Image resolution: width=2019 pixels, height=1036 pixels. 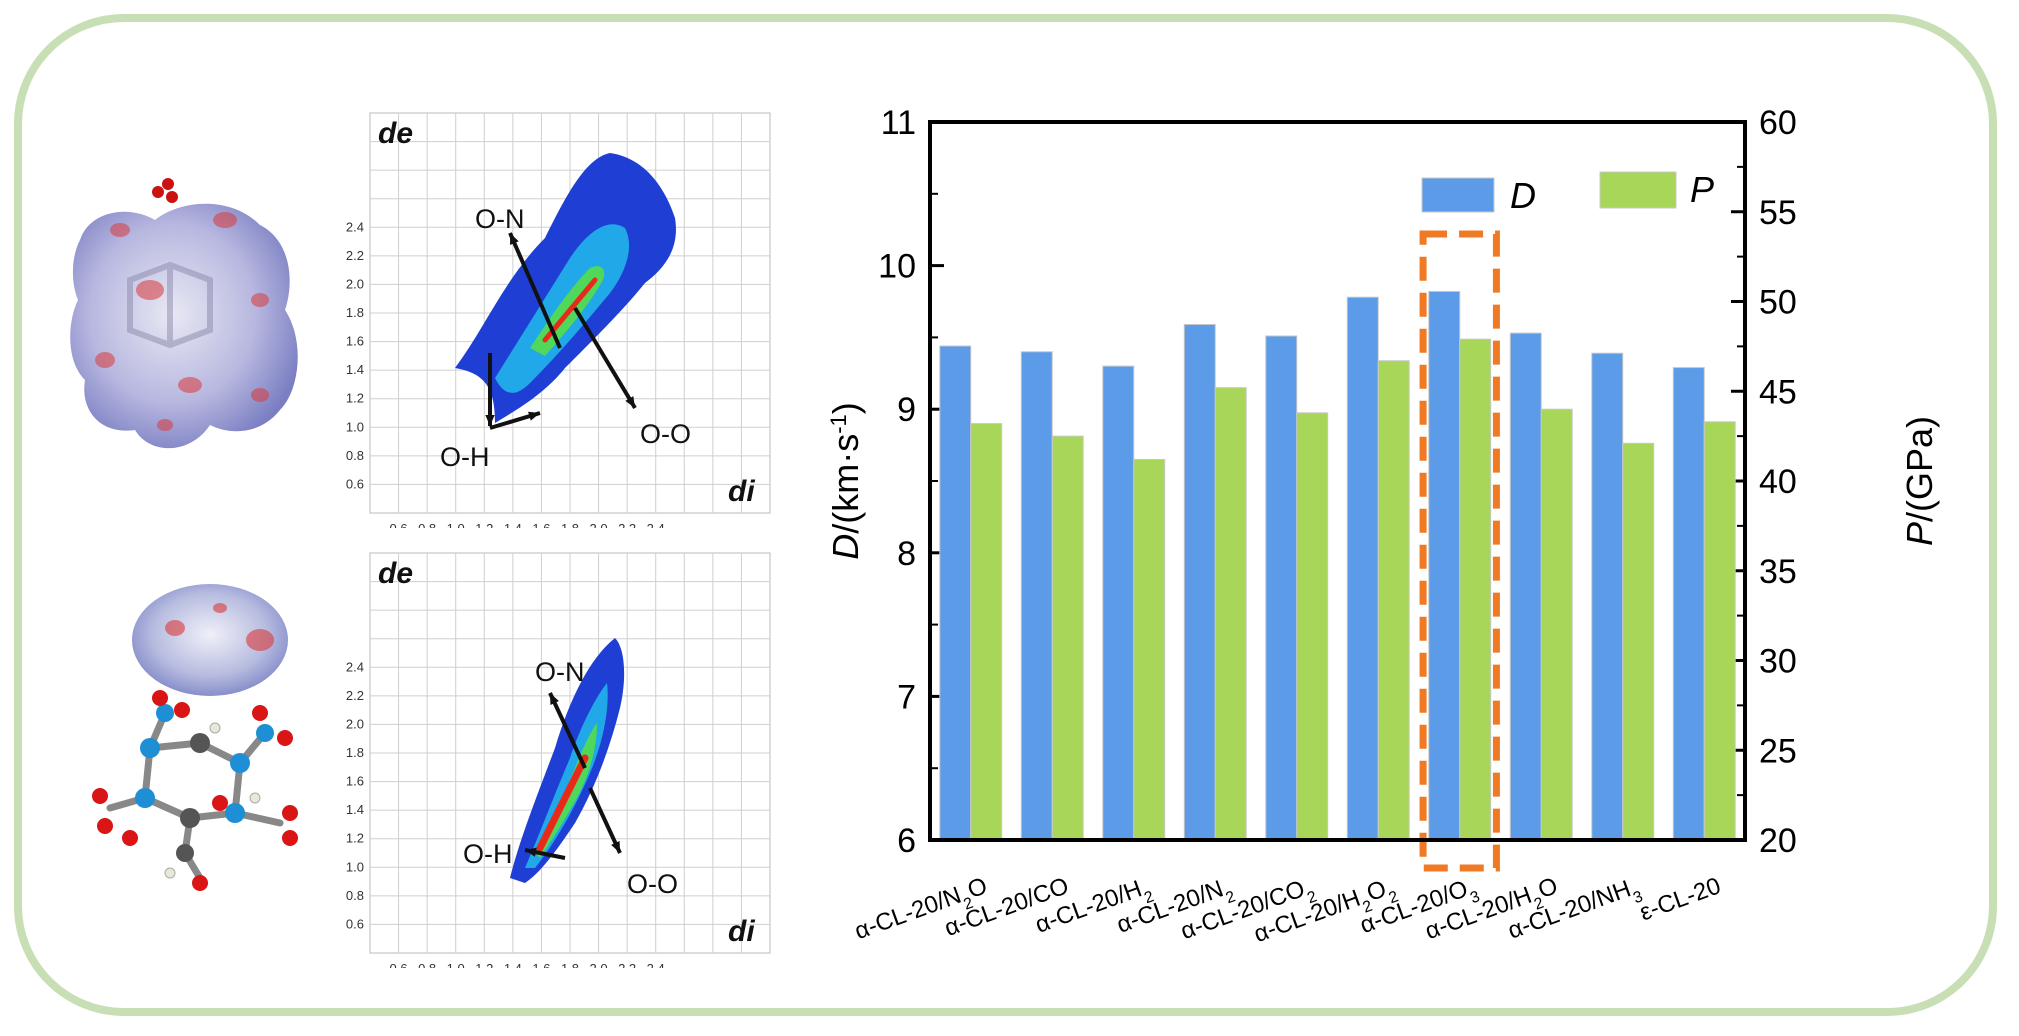 I want to click on cl20-molecule, so click(x=195, y=790).